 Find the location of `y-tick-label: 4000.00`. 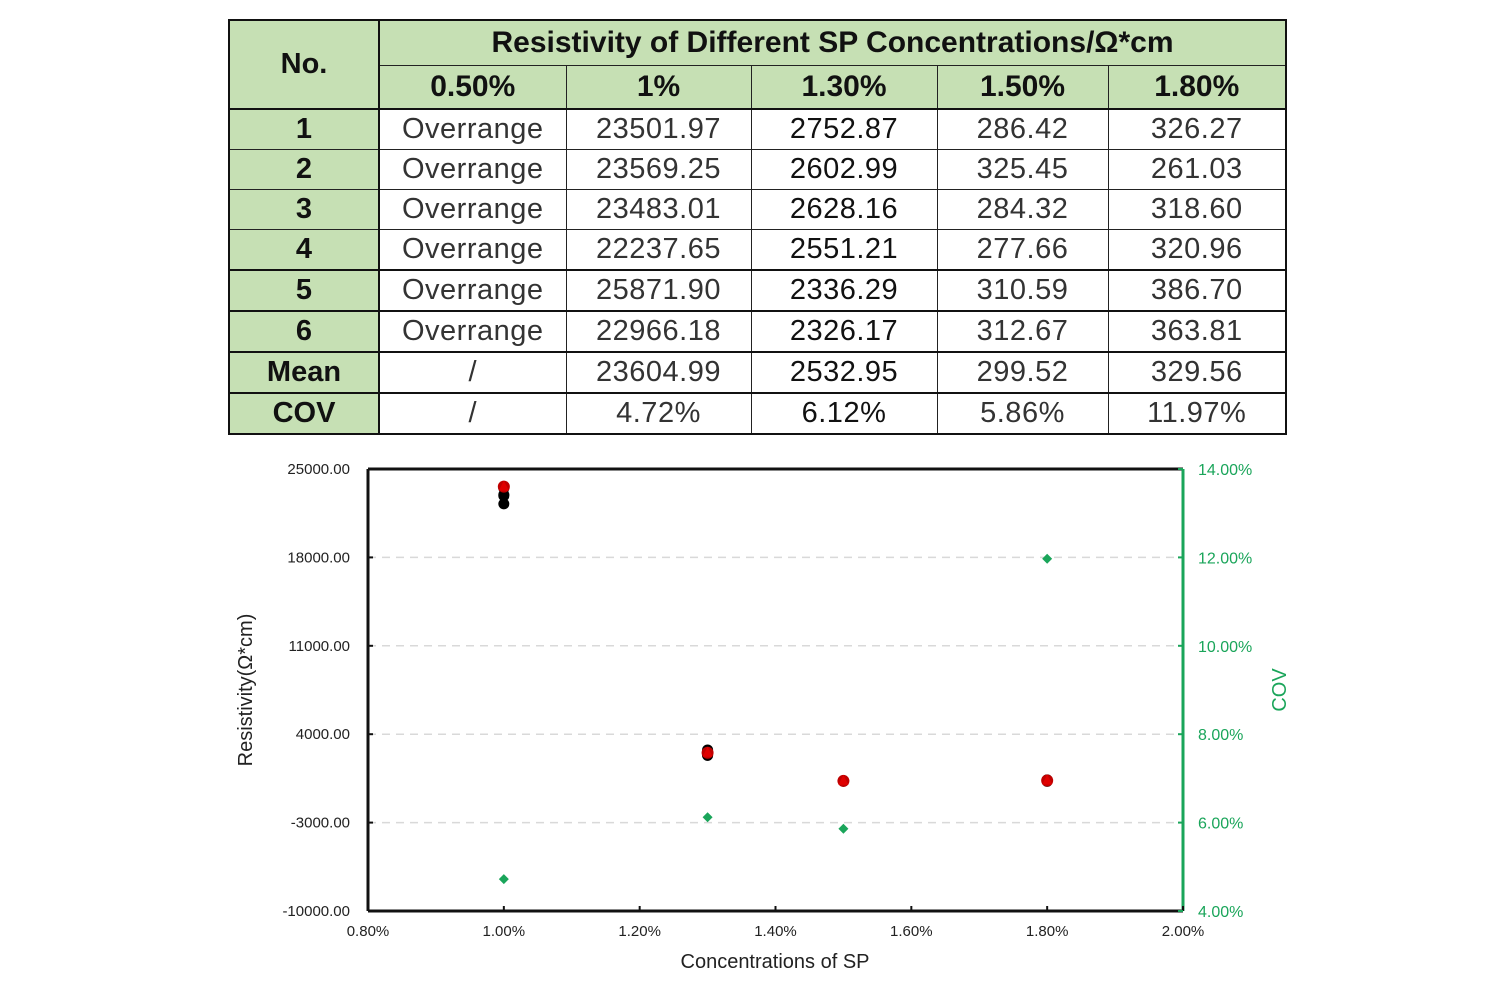

y-tick-label: 4000.00 is located at coordinates (323, 734).